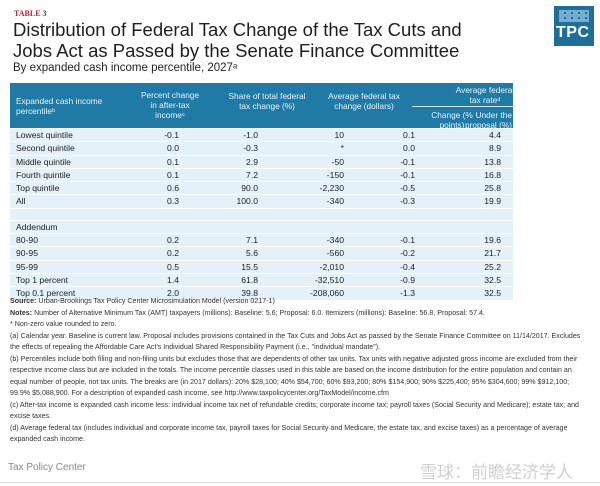 This screenshot has width=600, height=486. I want to click on cell-value: -0.4, so click(407, 266).